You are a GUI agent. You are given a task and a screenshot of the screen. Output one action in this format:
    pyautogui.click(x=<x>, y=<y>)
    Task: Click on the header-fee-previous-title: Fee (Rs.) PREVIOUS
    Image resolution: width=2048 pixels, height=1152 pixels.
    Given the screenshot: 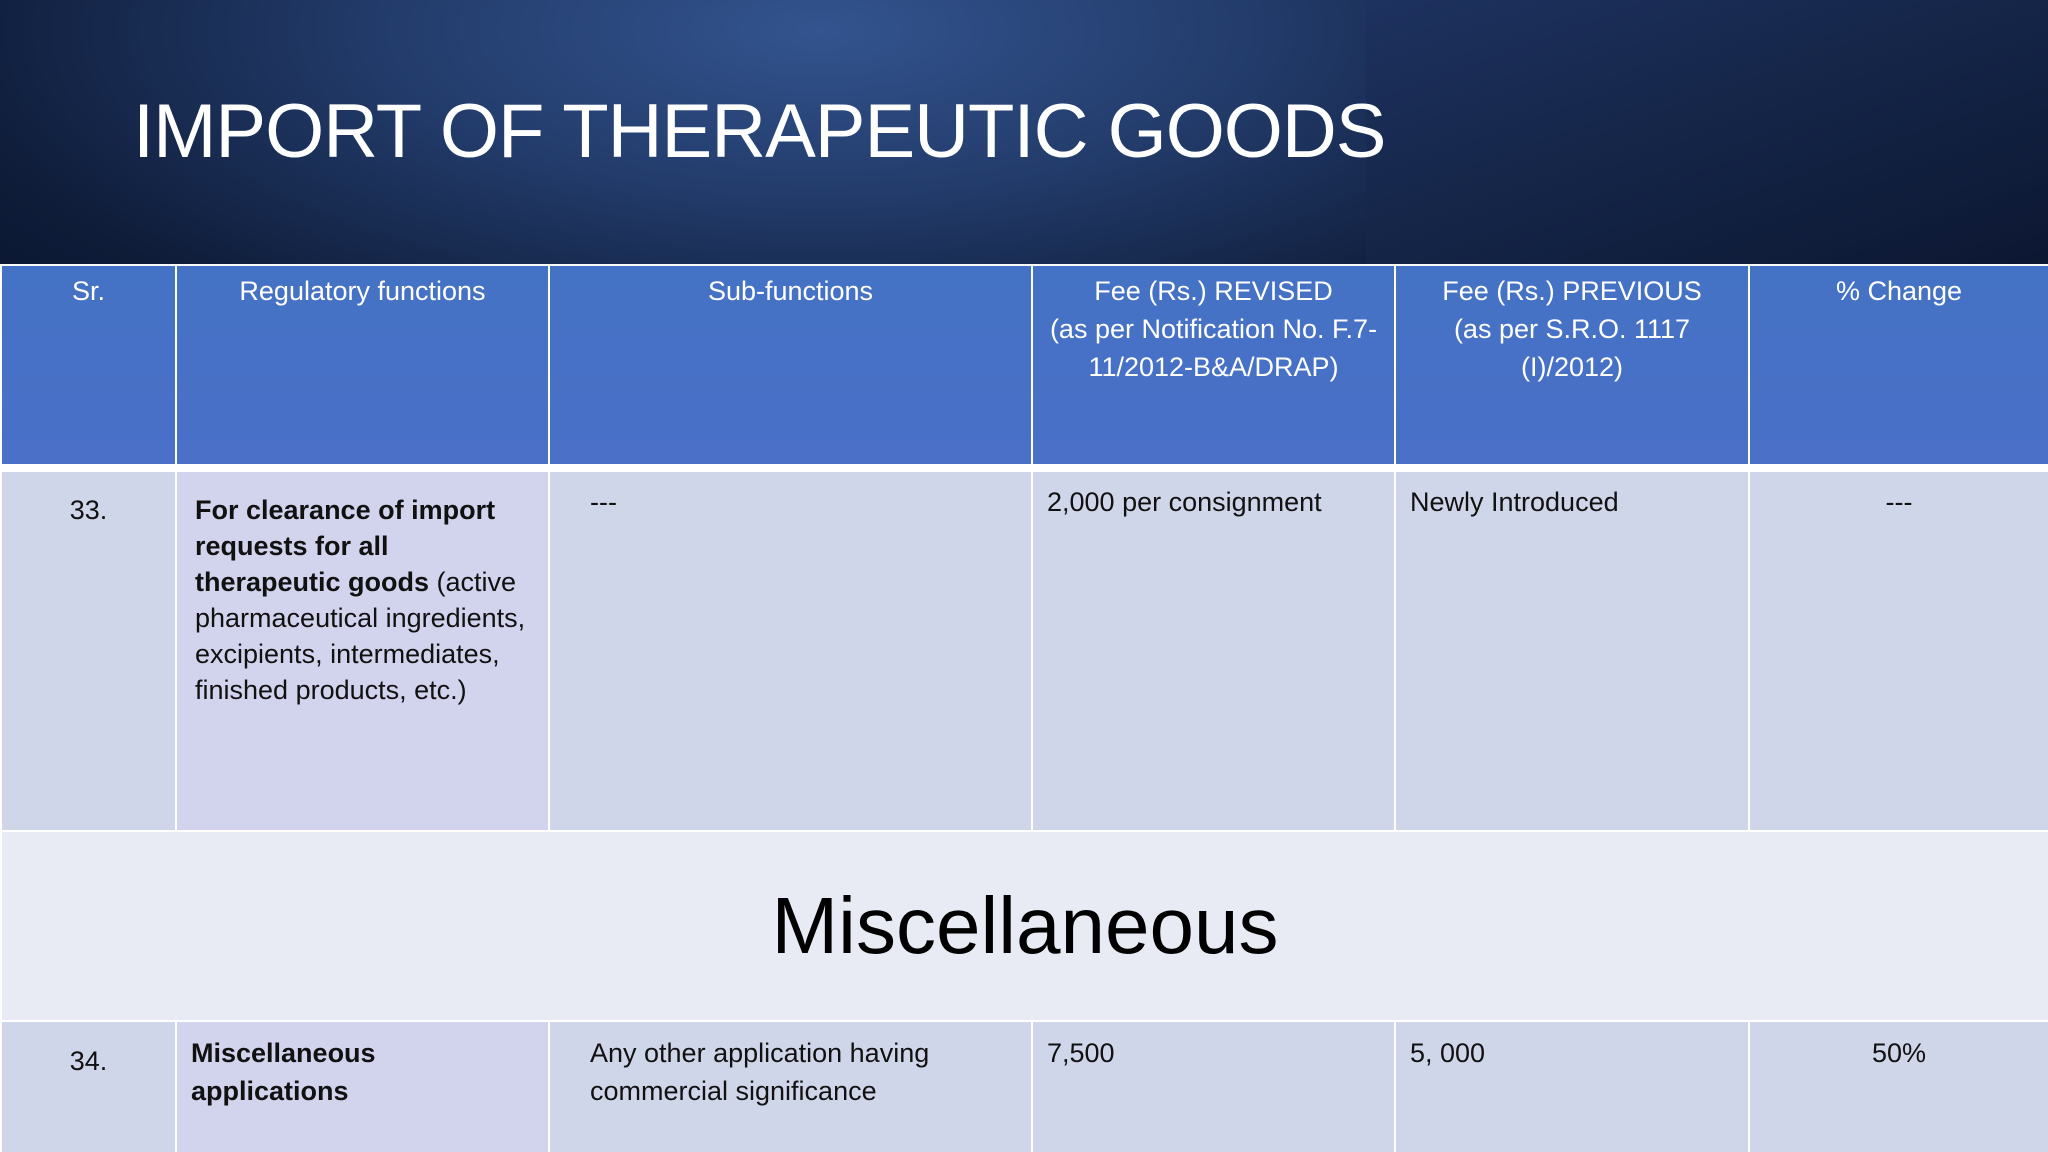 What is the action you would take?
    pyautogui.click(x=1572, y=291)
    